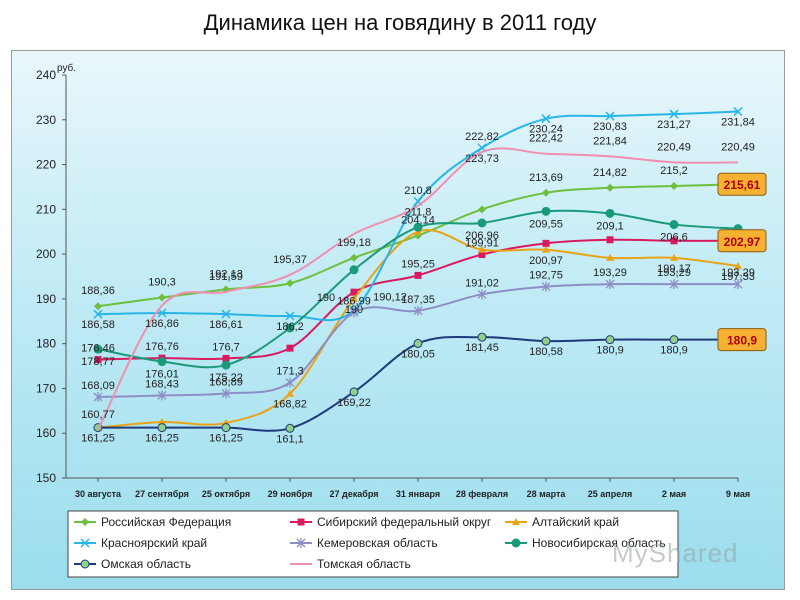 The height and width of the screenshot is (600, 800). I want to click on data-label: 175,22, so click(226, 378).